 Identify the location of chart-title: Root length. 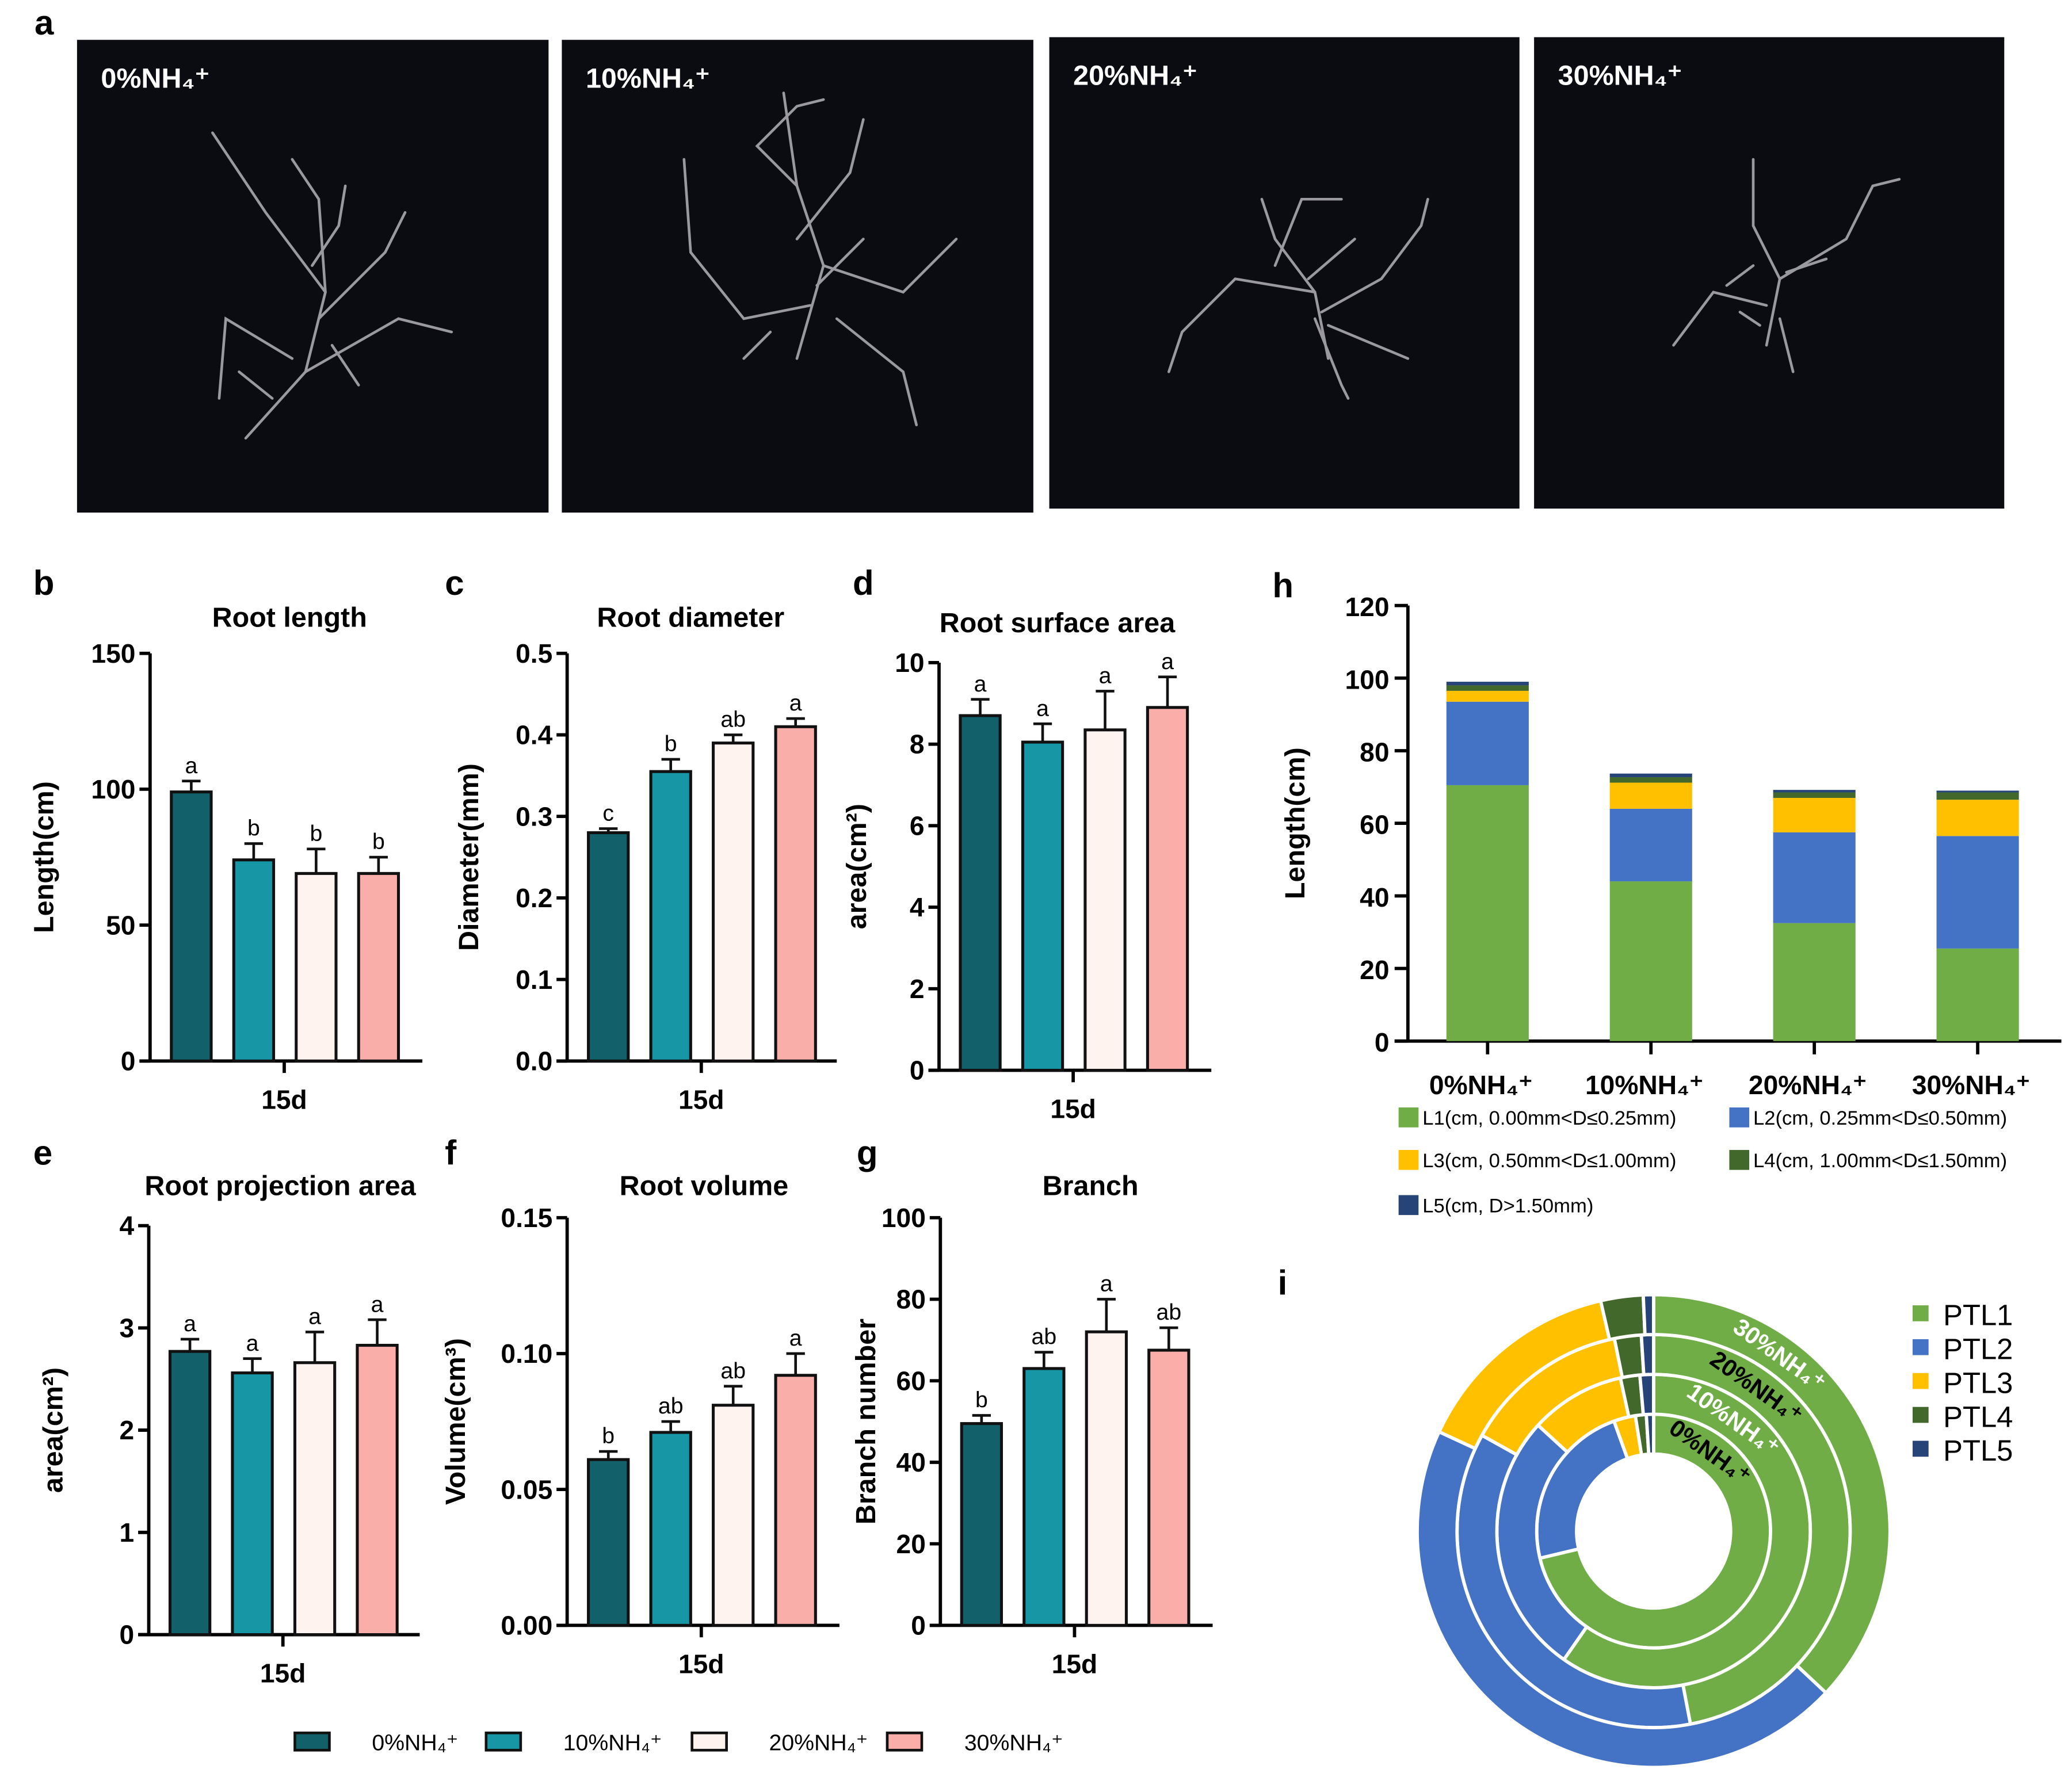
(289, 618).